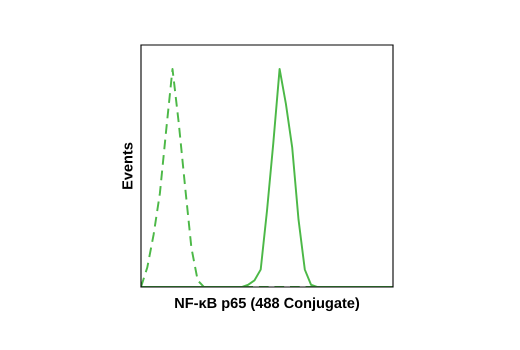 This screenshot has width=520, height=350. What do you see at coordinates (127, 165) in the screenshot?
I see `y-axis-title: Events` at bounding box center [127, 165].